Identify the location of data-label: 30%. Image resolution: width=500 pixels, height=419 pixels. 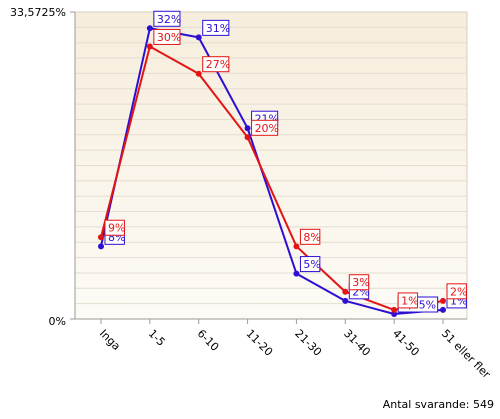
(167, 36).